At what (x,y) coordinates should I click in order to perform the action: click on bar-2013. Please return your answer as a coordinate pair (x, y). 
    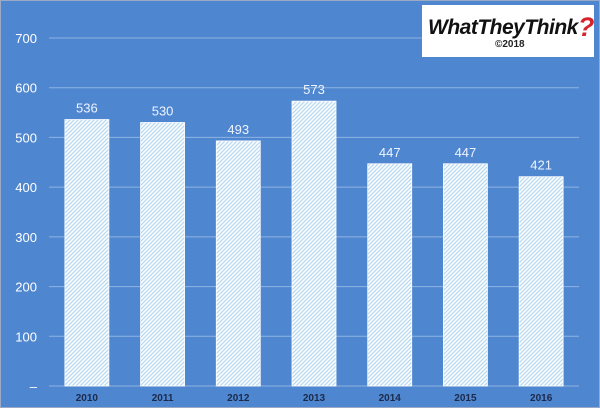
    Looking at the image, I should click on (314, 243).